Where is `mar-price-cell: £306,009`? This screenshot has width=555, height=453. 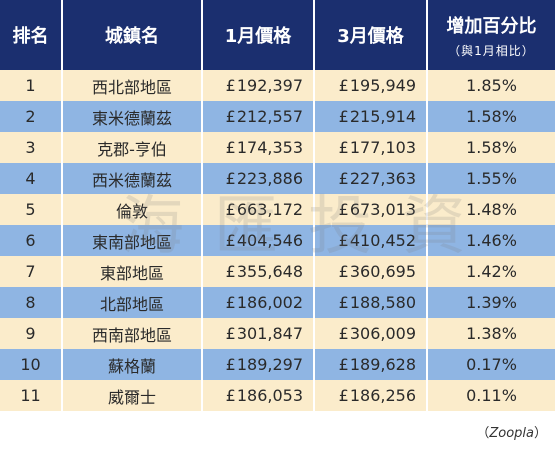 mar-price-cell: £306,009 is located at coordinates (371, 333).